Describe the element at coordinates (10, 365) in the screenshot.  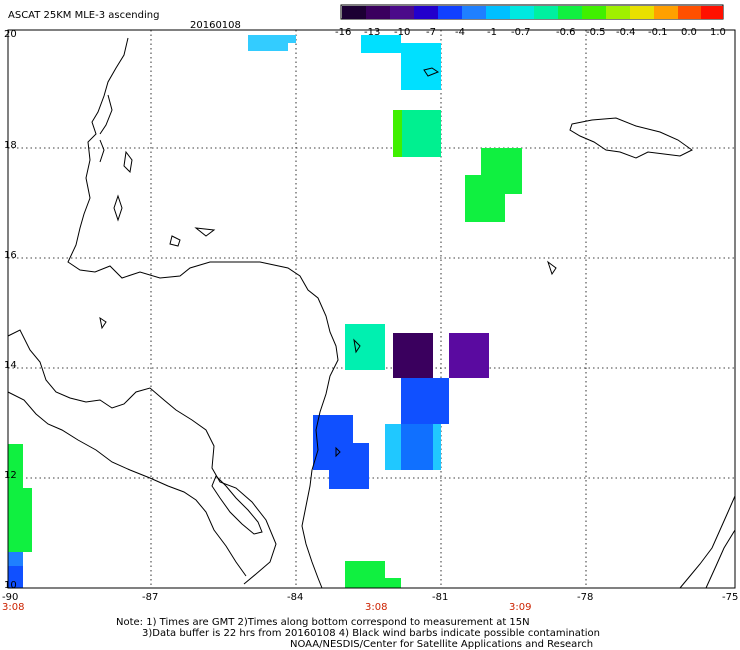
I see `lat-label: 14` at that location.